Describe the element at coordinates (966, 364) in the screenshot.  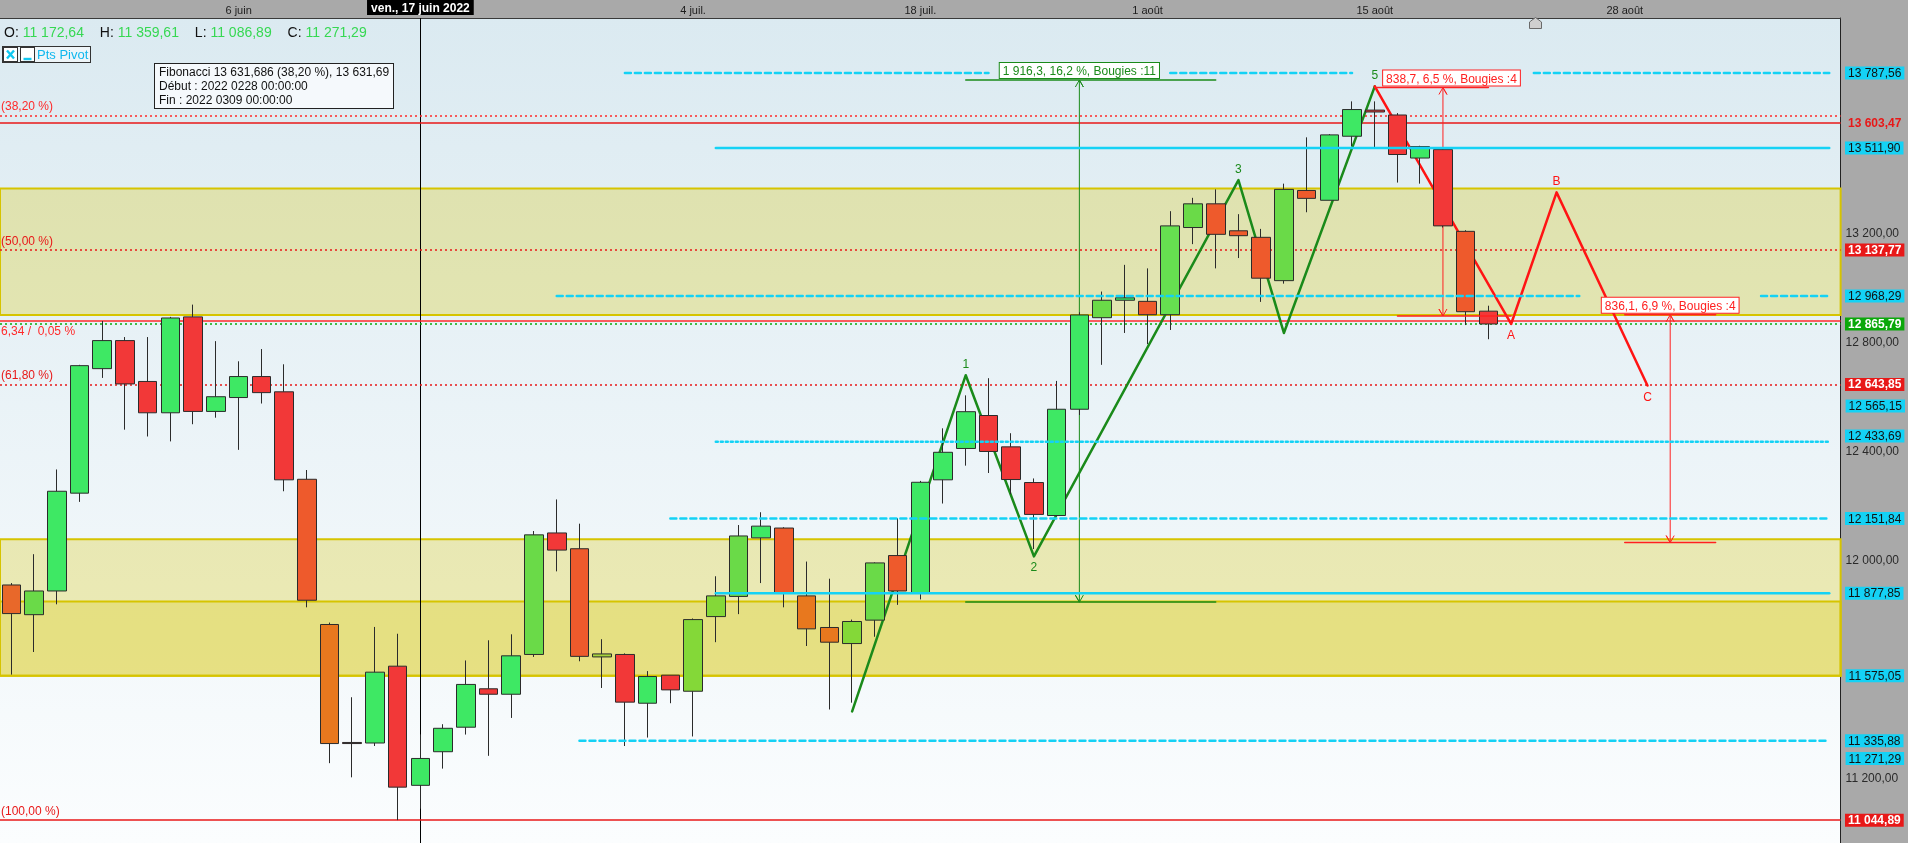
I see `annotation: 1` at that location.